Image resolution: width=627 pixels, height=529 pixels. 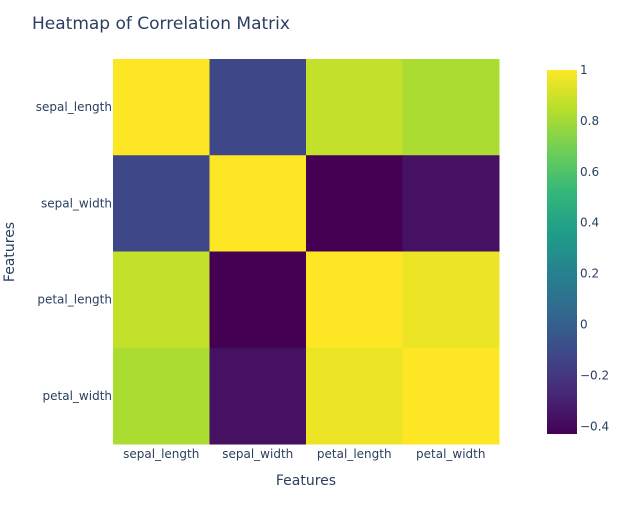 I want to click on y-tick-label: sepal_length, so click(x=74, y=107).